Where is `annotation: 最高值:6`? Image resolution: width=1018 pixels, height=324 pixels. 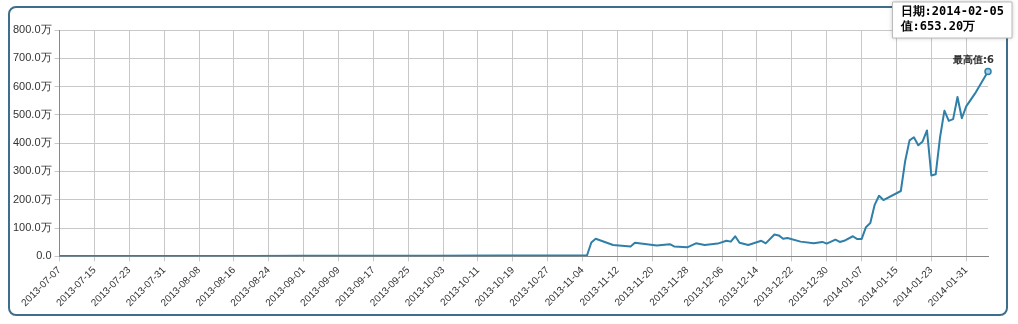
annotation: 最高值:6 is located at coordinates (973, 60).